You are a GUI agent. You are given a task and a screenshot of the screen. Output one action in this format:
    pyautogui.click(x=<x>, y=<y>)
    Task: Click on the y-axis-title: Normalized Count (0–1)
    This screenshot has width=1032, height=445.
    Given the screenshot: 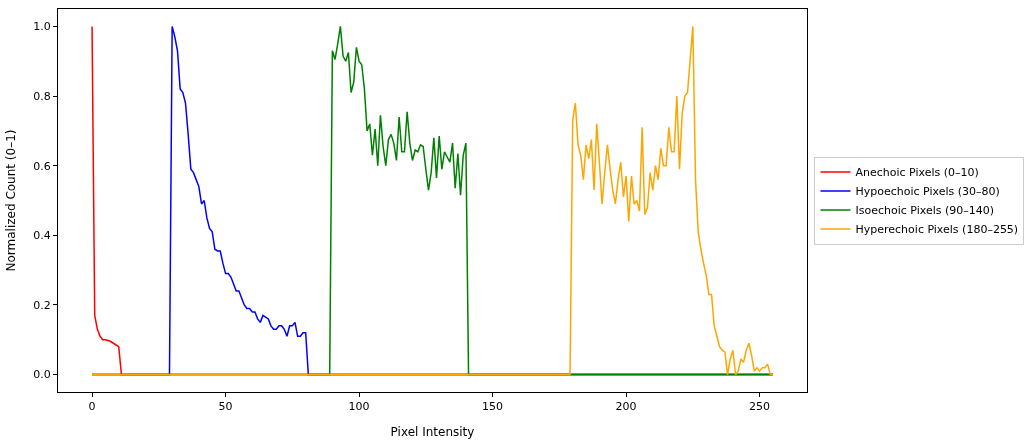 What is the action you would take?
    pyautogui.click(x=10, y=200)
    